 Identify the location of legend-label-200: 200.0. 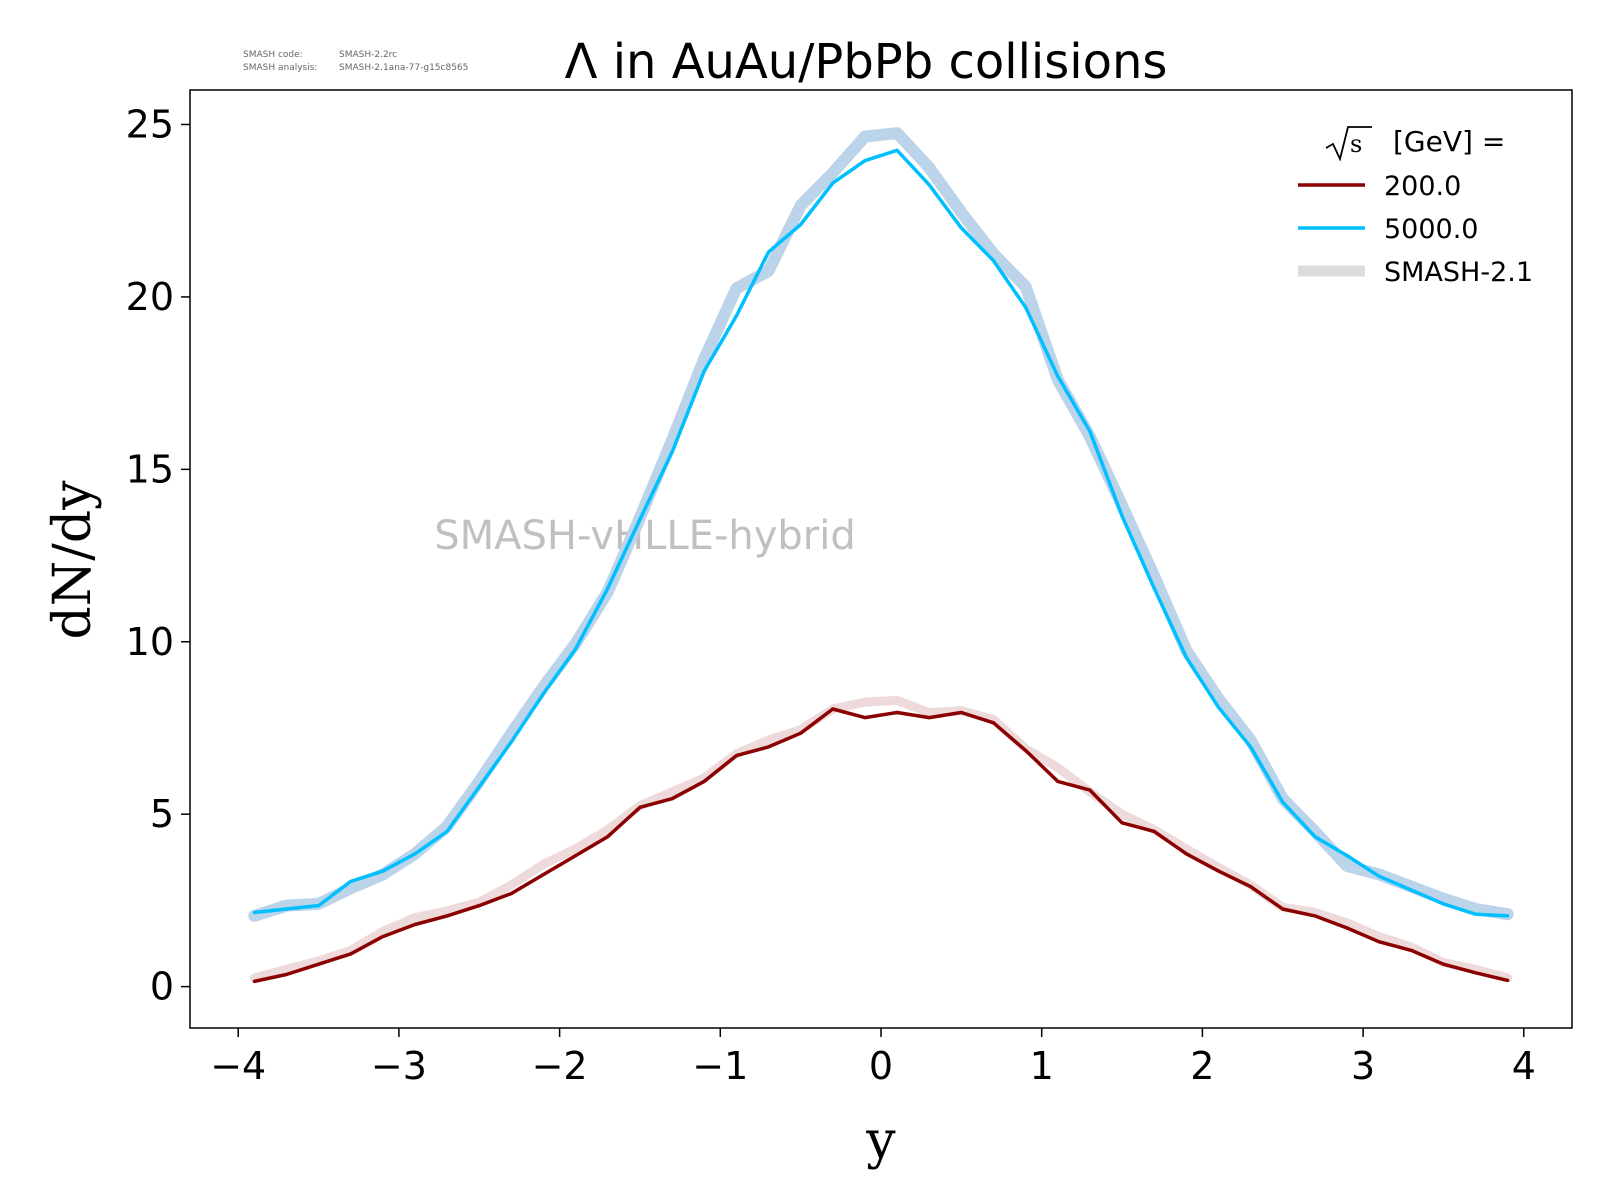
(1422, 186).